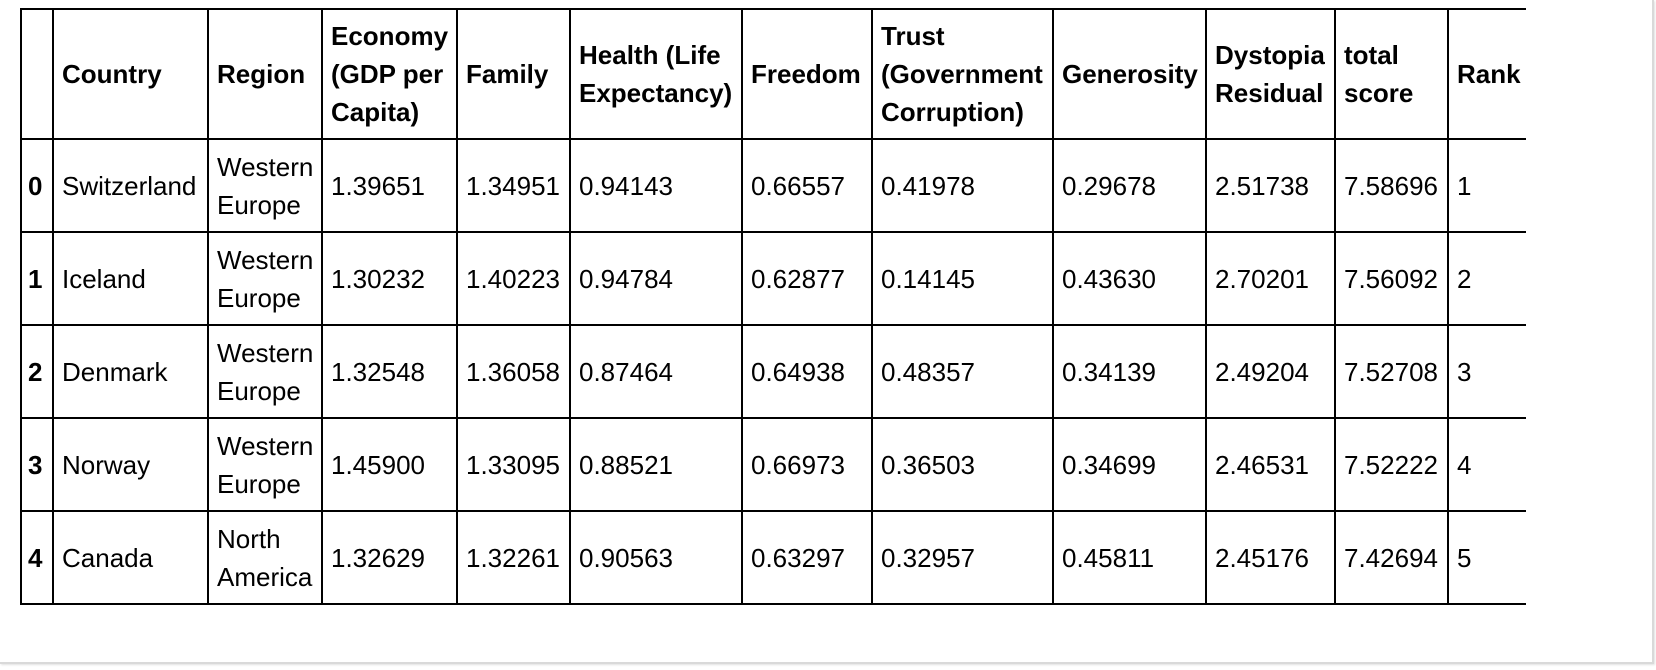 The width and height of the screenshot is (1656, 670). What do you see at coordinates (37, 464) in the screenshot?
I see `row-index: 3` at bounding box center [37, 464].